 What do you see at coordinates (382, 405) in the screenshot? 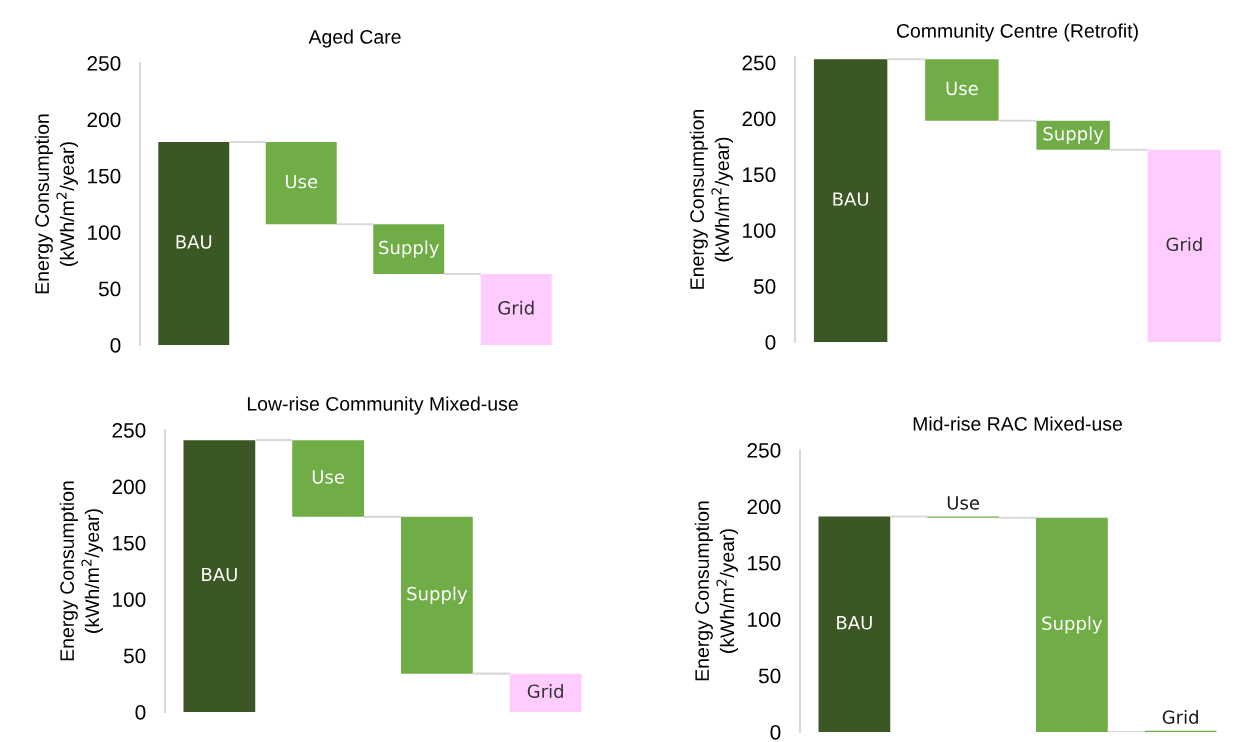
I see `chart-title: Low-rise Community Mixed-use` at bounding box center [382, 405].